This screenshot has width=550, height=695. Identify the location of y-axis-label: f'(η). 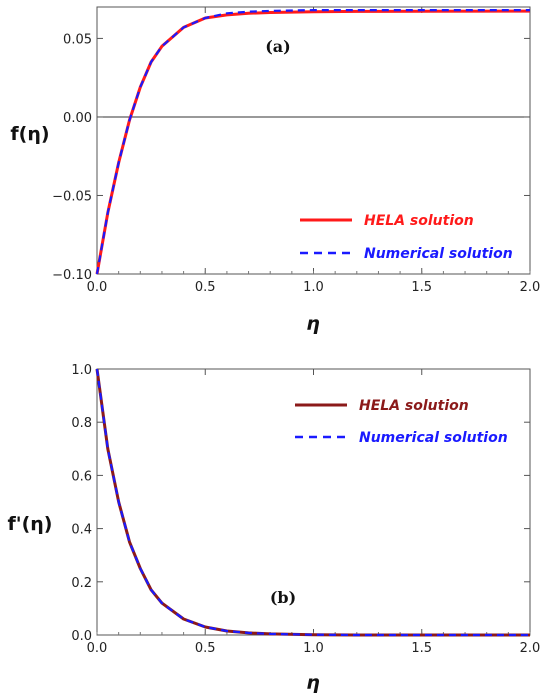
(30, 524).